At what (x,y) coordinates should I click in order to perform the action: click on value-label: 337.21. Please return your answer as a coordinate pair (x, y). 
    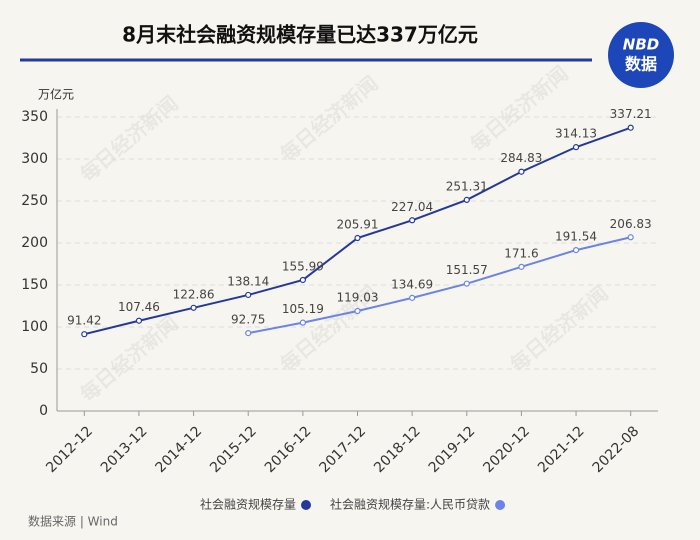
    Looking at the image, I should click on (631, 114).